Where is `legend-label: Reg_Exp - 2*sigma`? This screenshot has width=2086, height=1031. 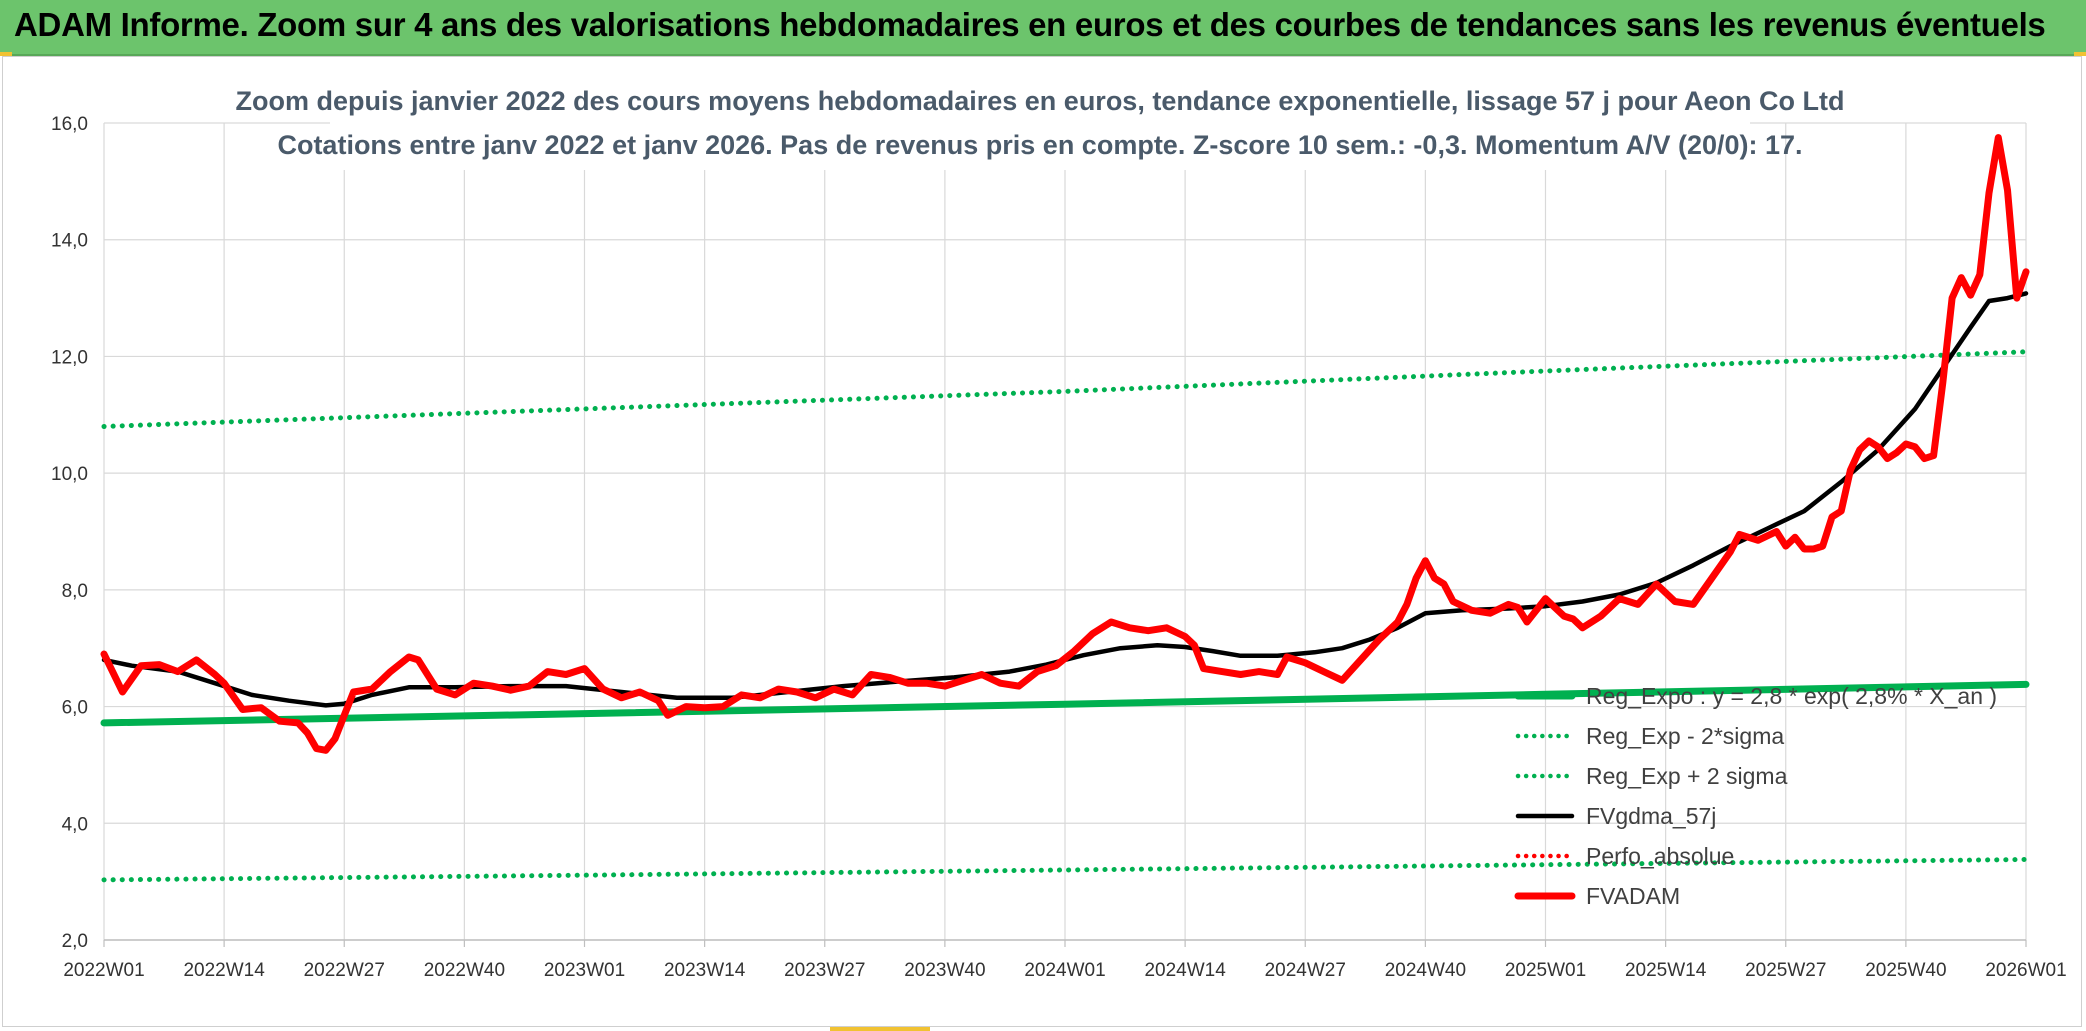
legend-label: Reg_Exp - 2*sigma is located at coordinates (1685, 736).